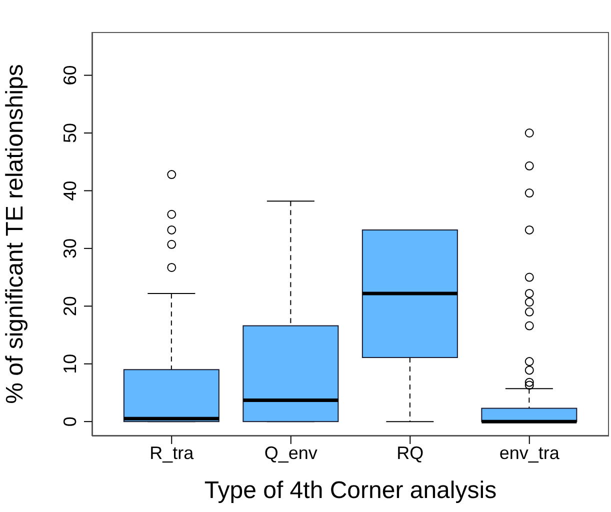 This screenshot has width=611, height=512. What do you see at coordinates (410, 452) in the screenshot?
I see `x-tick-label: RQ` at bounding box center [410, 452].